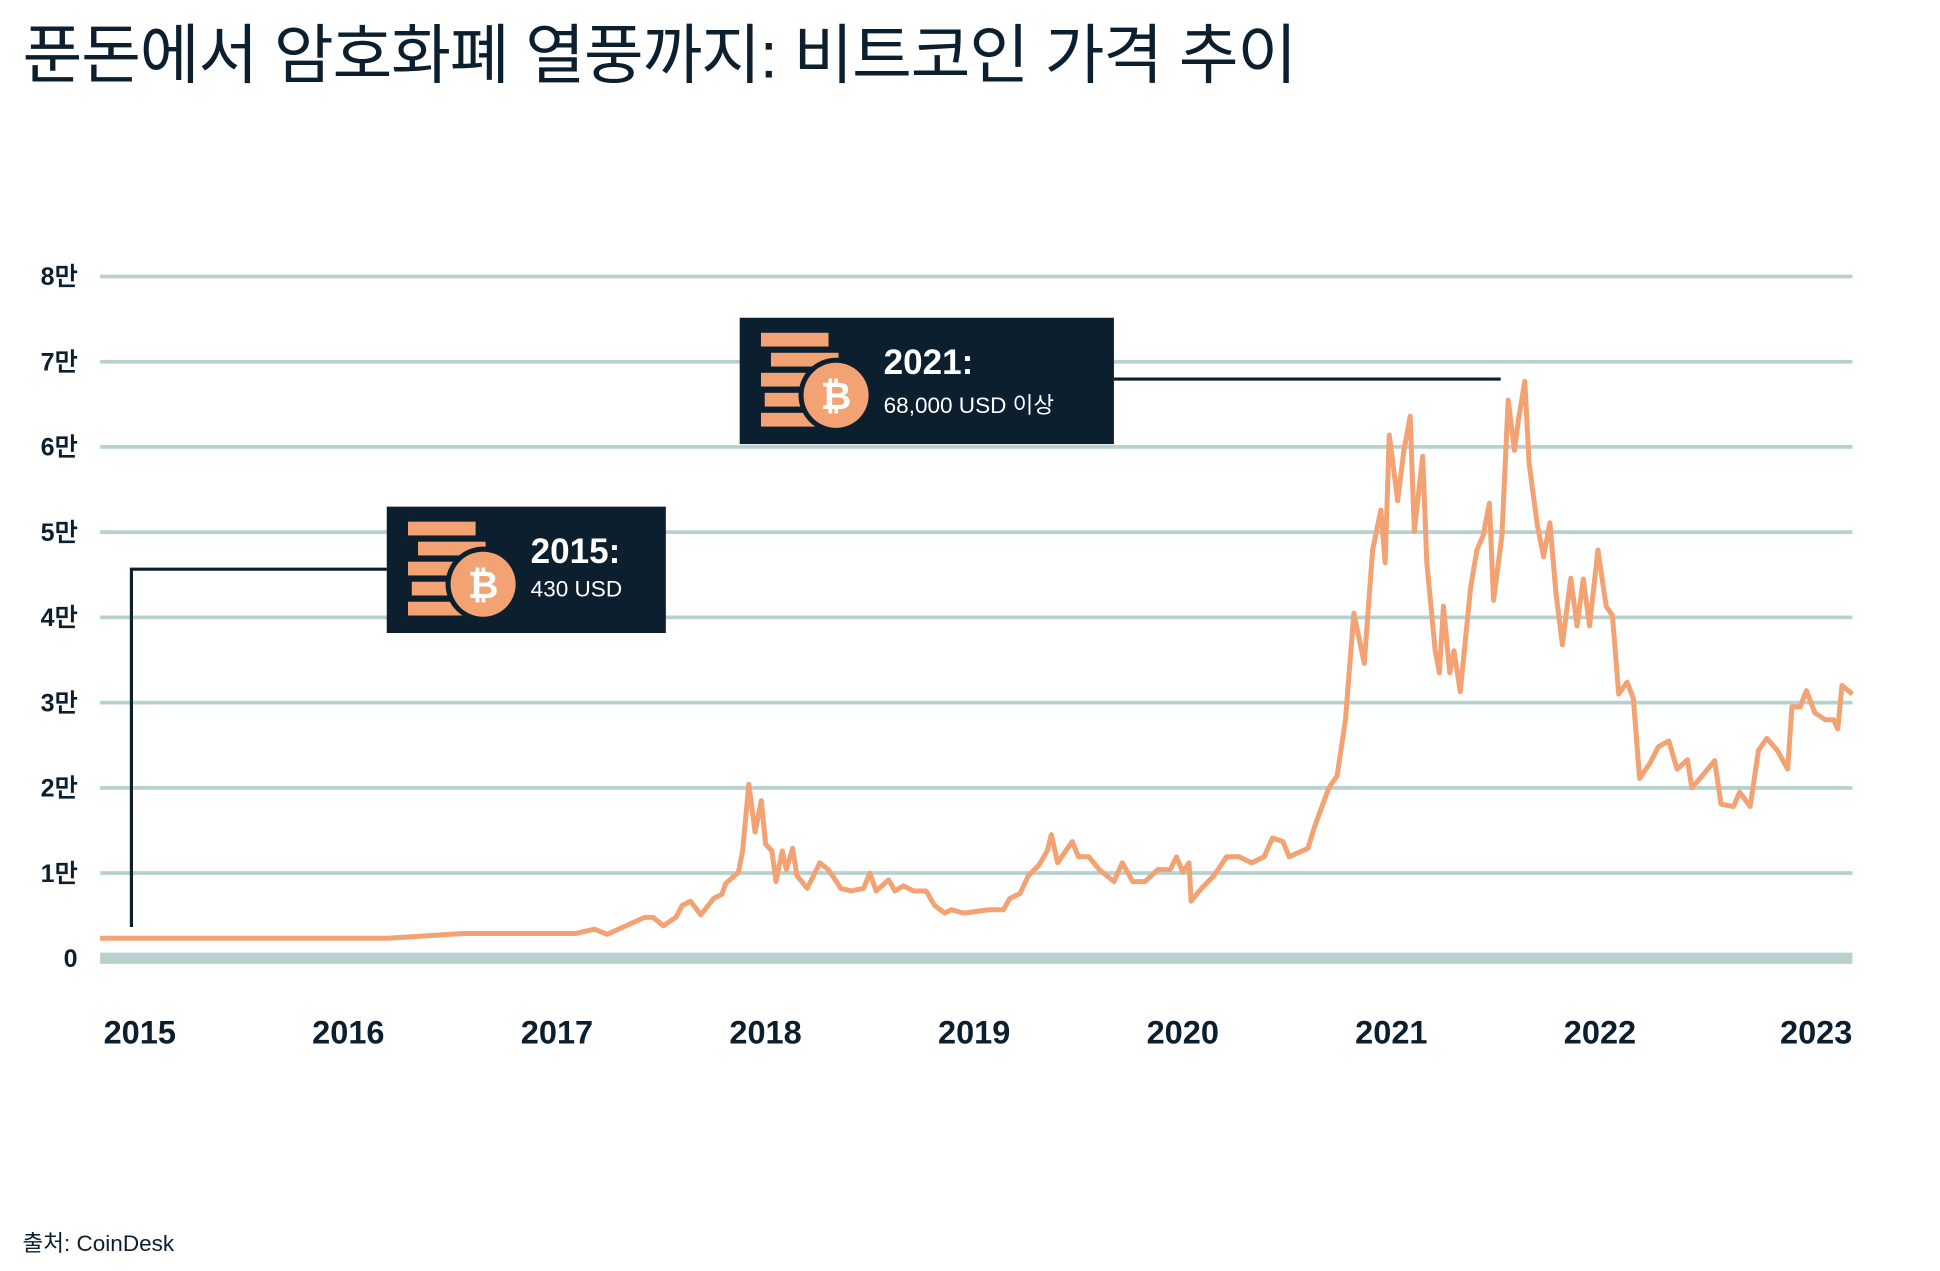 The height and width of the screenshot is (1271, 1940). What do you see at coordinates (660, 56) in the screenshot?
I see `chart-title: 푼돈에서 암호화폐 열풍까지: 비트코인 가격 추이` at bounding box center [660, 56].